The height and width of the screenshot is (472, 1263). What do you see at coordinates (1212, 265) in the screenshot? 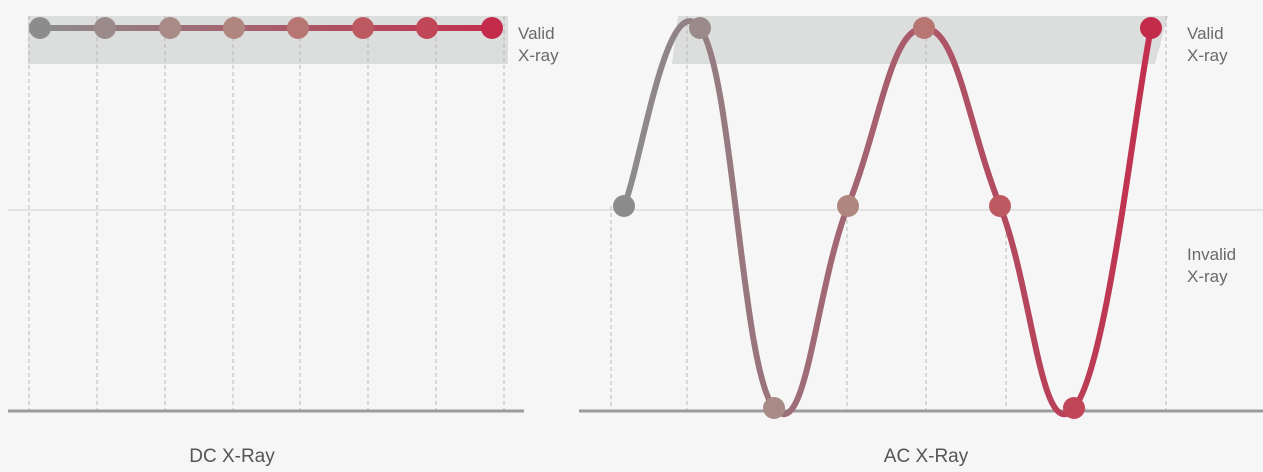
I see `ac-invalid-label: Invalid X-ray` at bounding box center [1212, 265].